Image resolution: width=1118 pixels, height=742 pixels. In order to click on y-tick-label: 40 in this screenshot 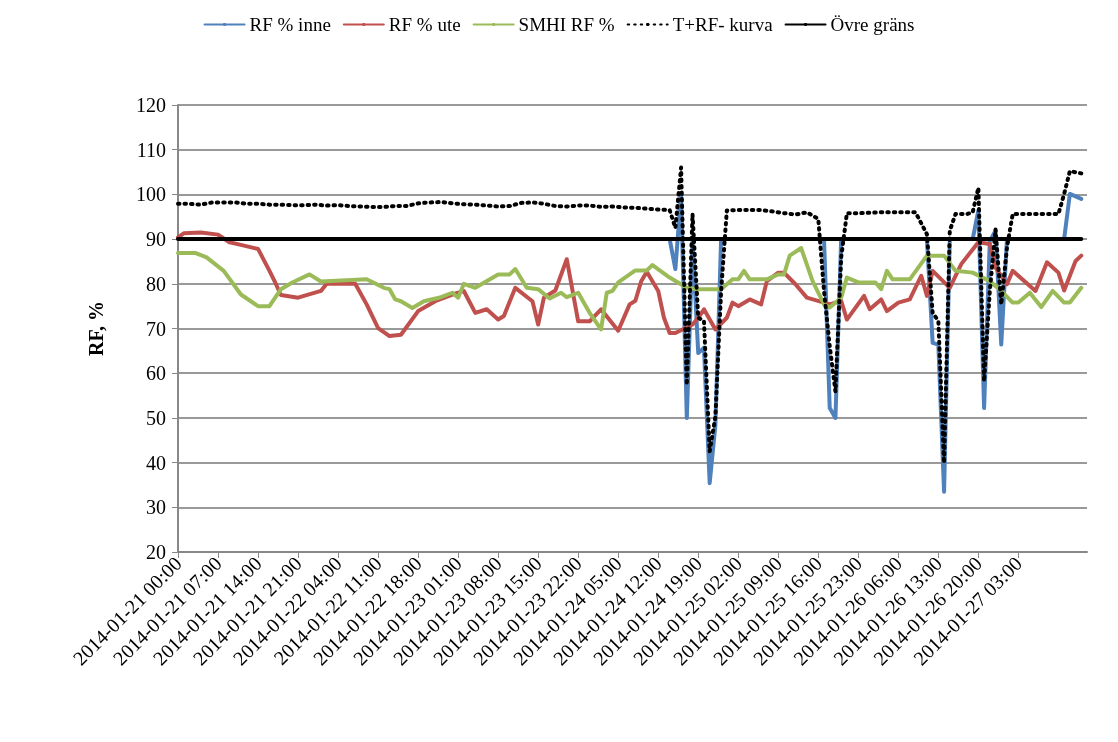, I will do `click(156, 462)`.